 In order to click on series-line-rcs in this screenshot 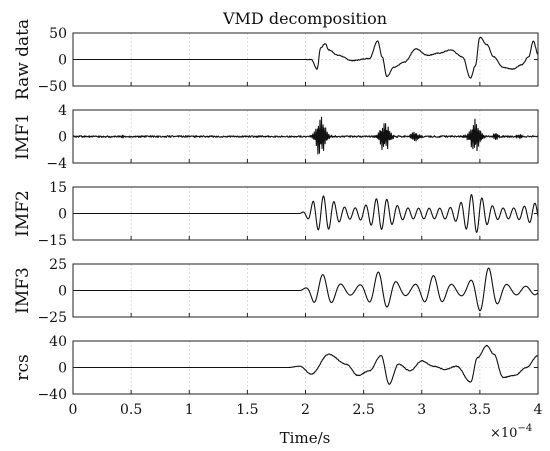, I will do `click(305, 364)`.